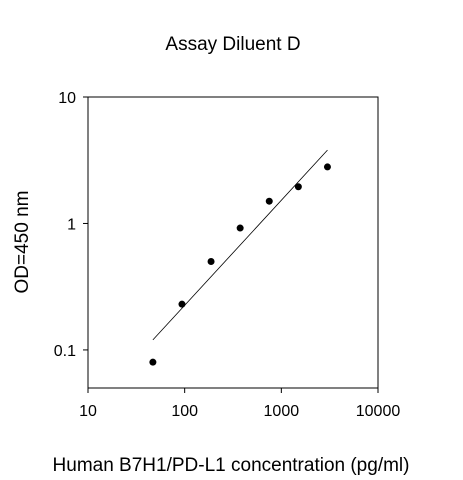  I want to click on x-tick-label: 10000, so click(378, 411).